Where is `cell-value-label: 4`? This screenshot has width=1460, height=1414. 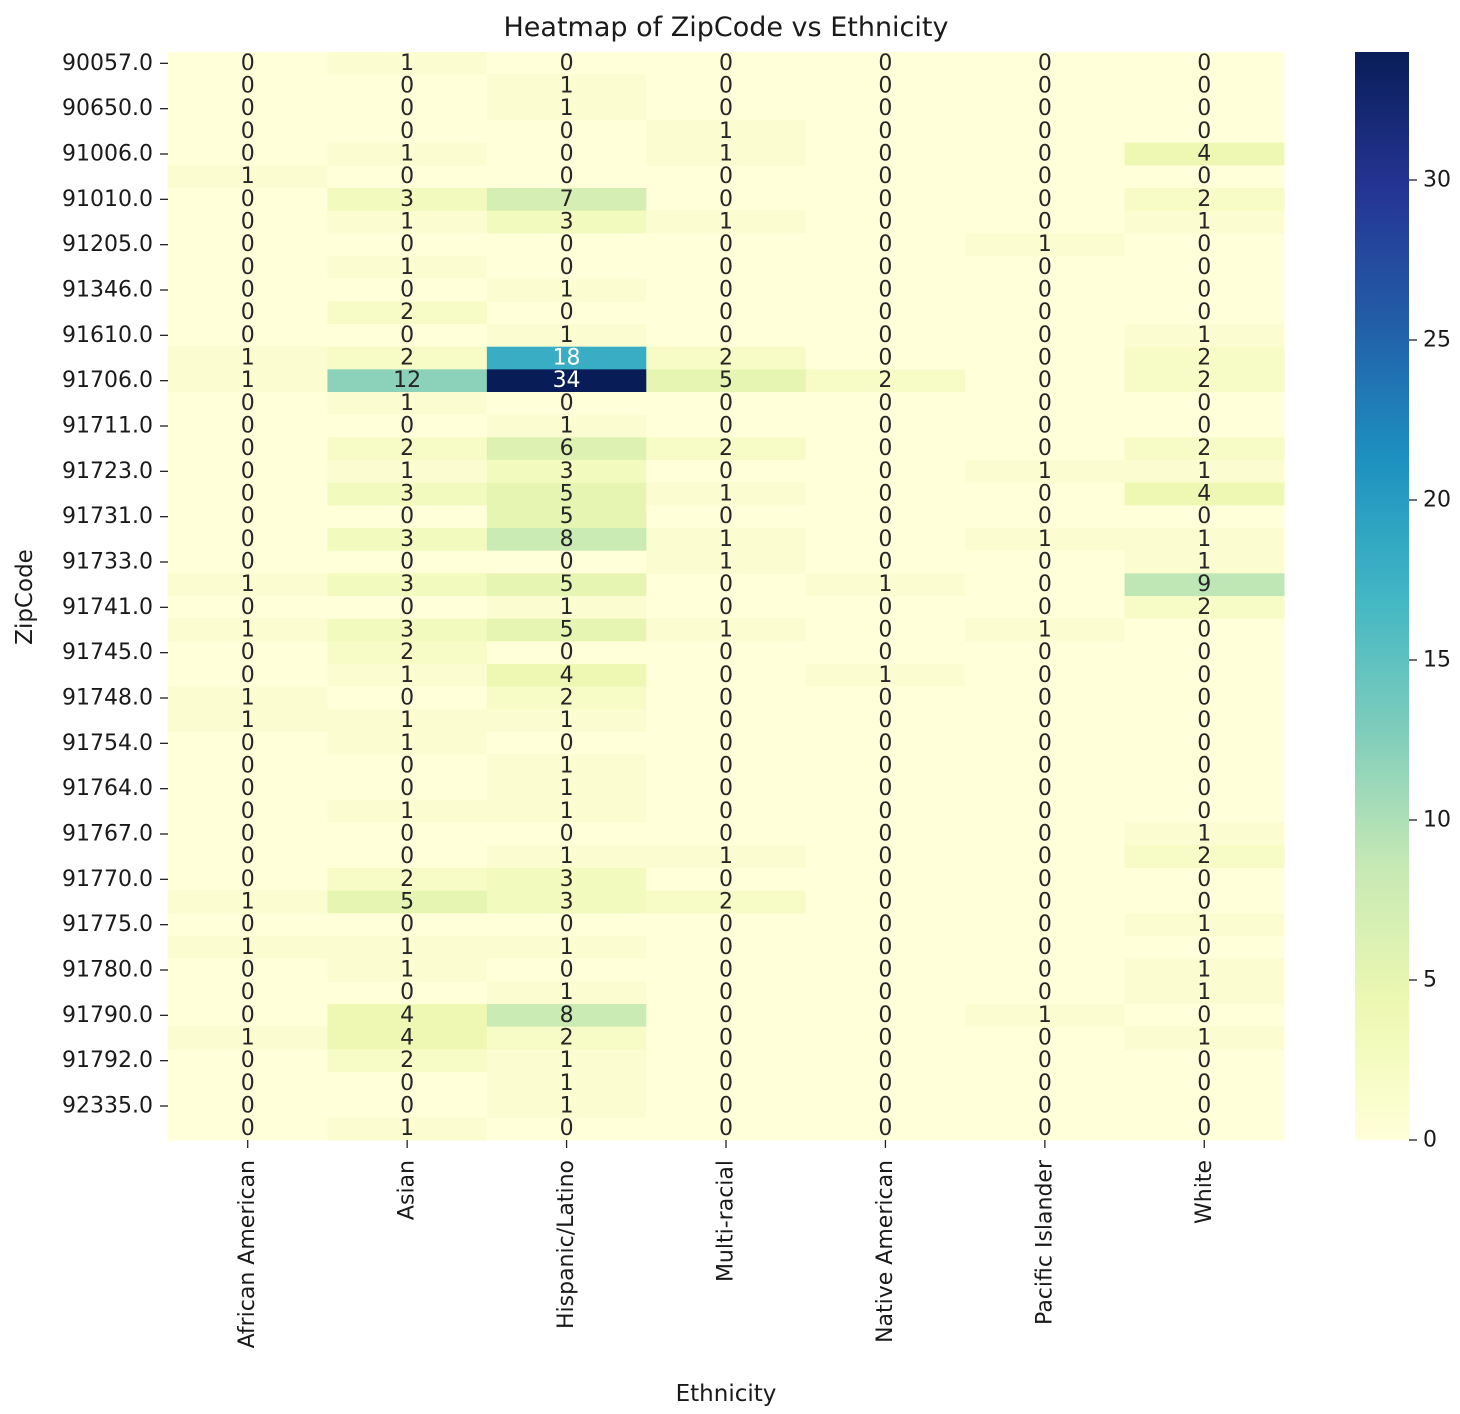 cell-value-label: 4 is located at coordinates (567, 675).